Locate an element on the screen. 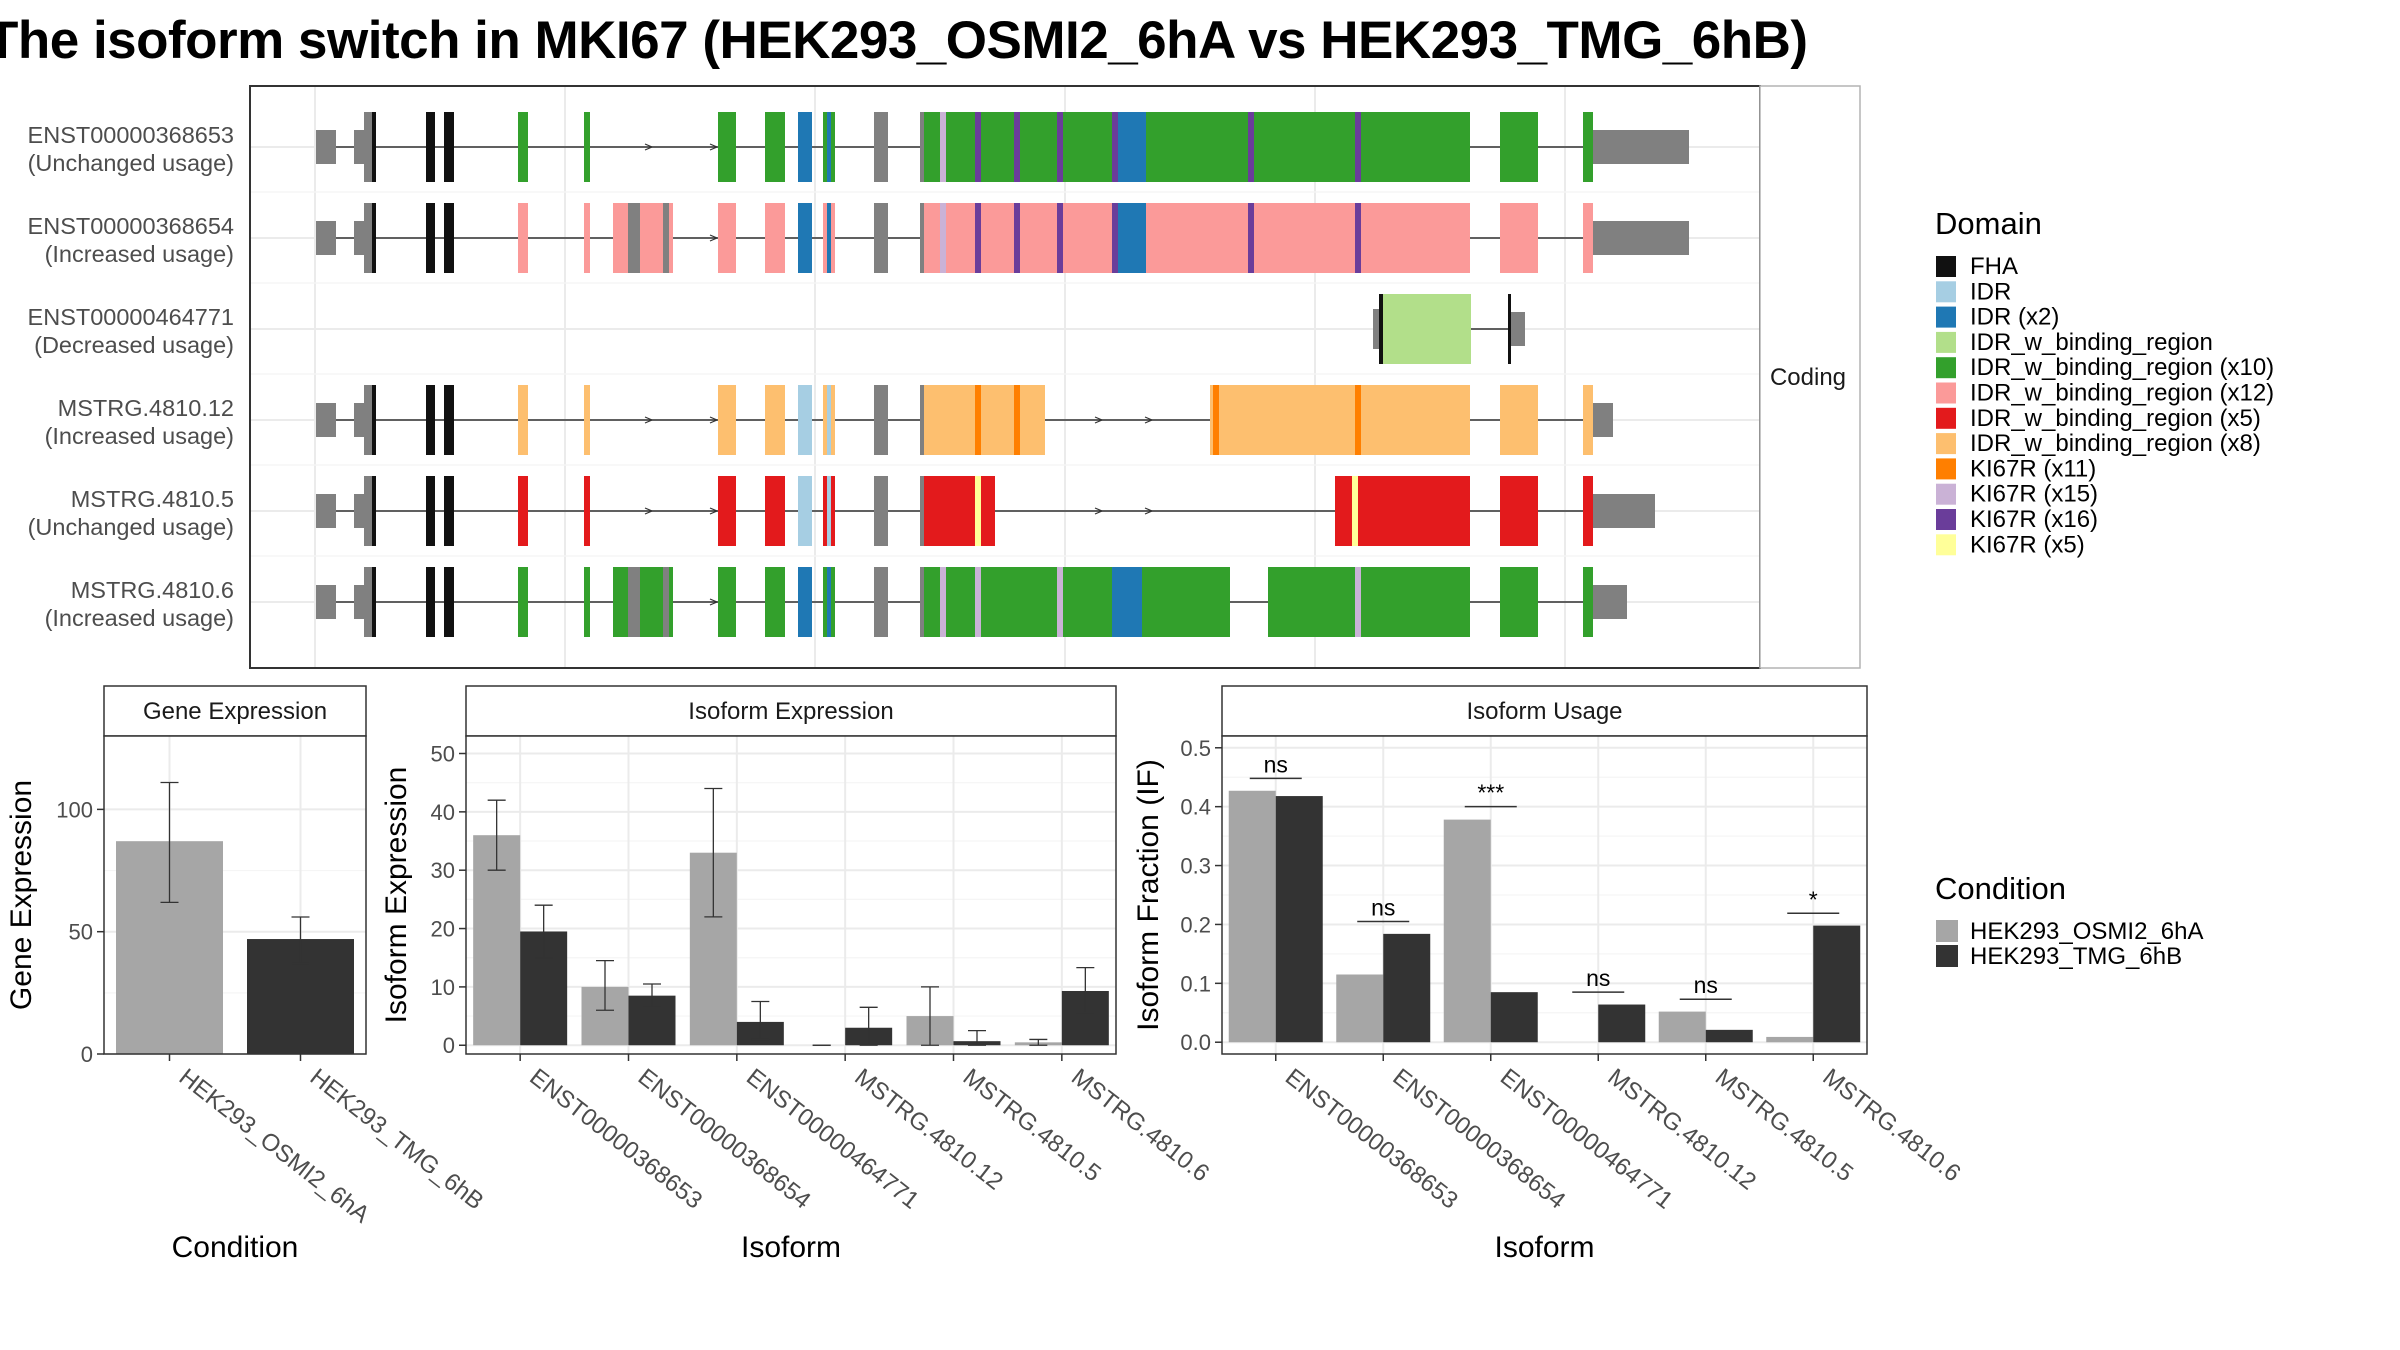  chart-title: Isoform Usage is located at coordinates (1544, 711).